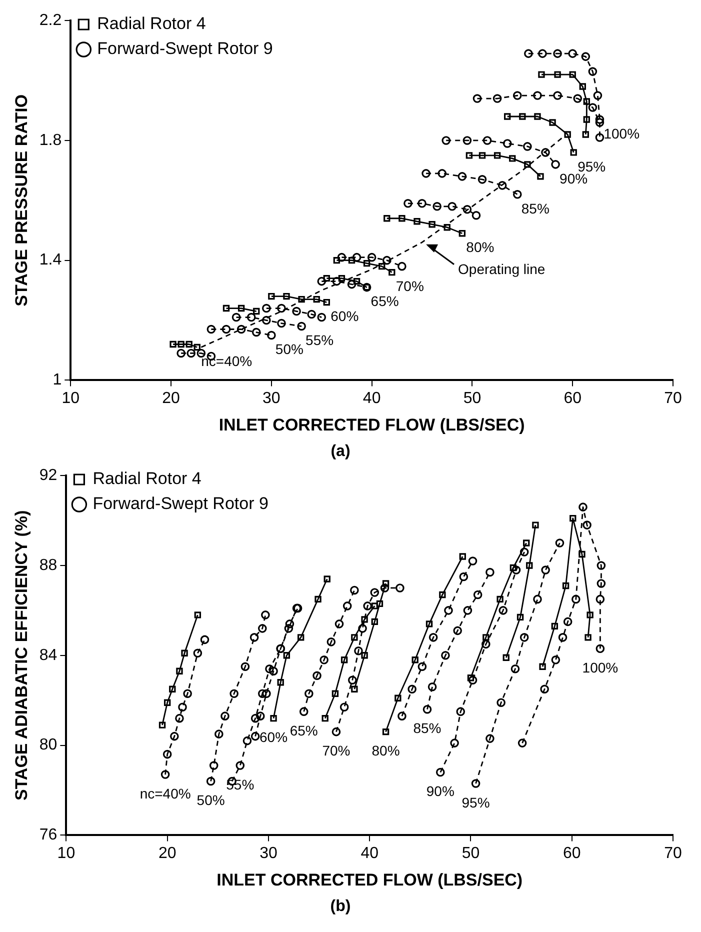 This screenshot has width=701, height=932. Describe the element at coordinates (344, 316) in the screenshot. I see `annotation: 60%` at that location.